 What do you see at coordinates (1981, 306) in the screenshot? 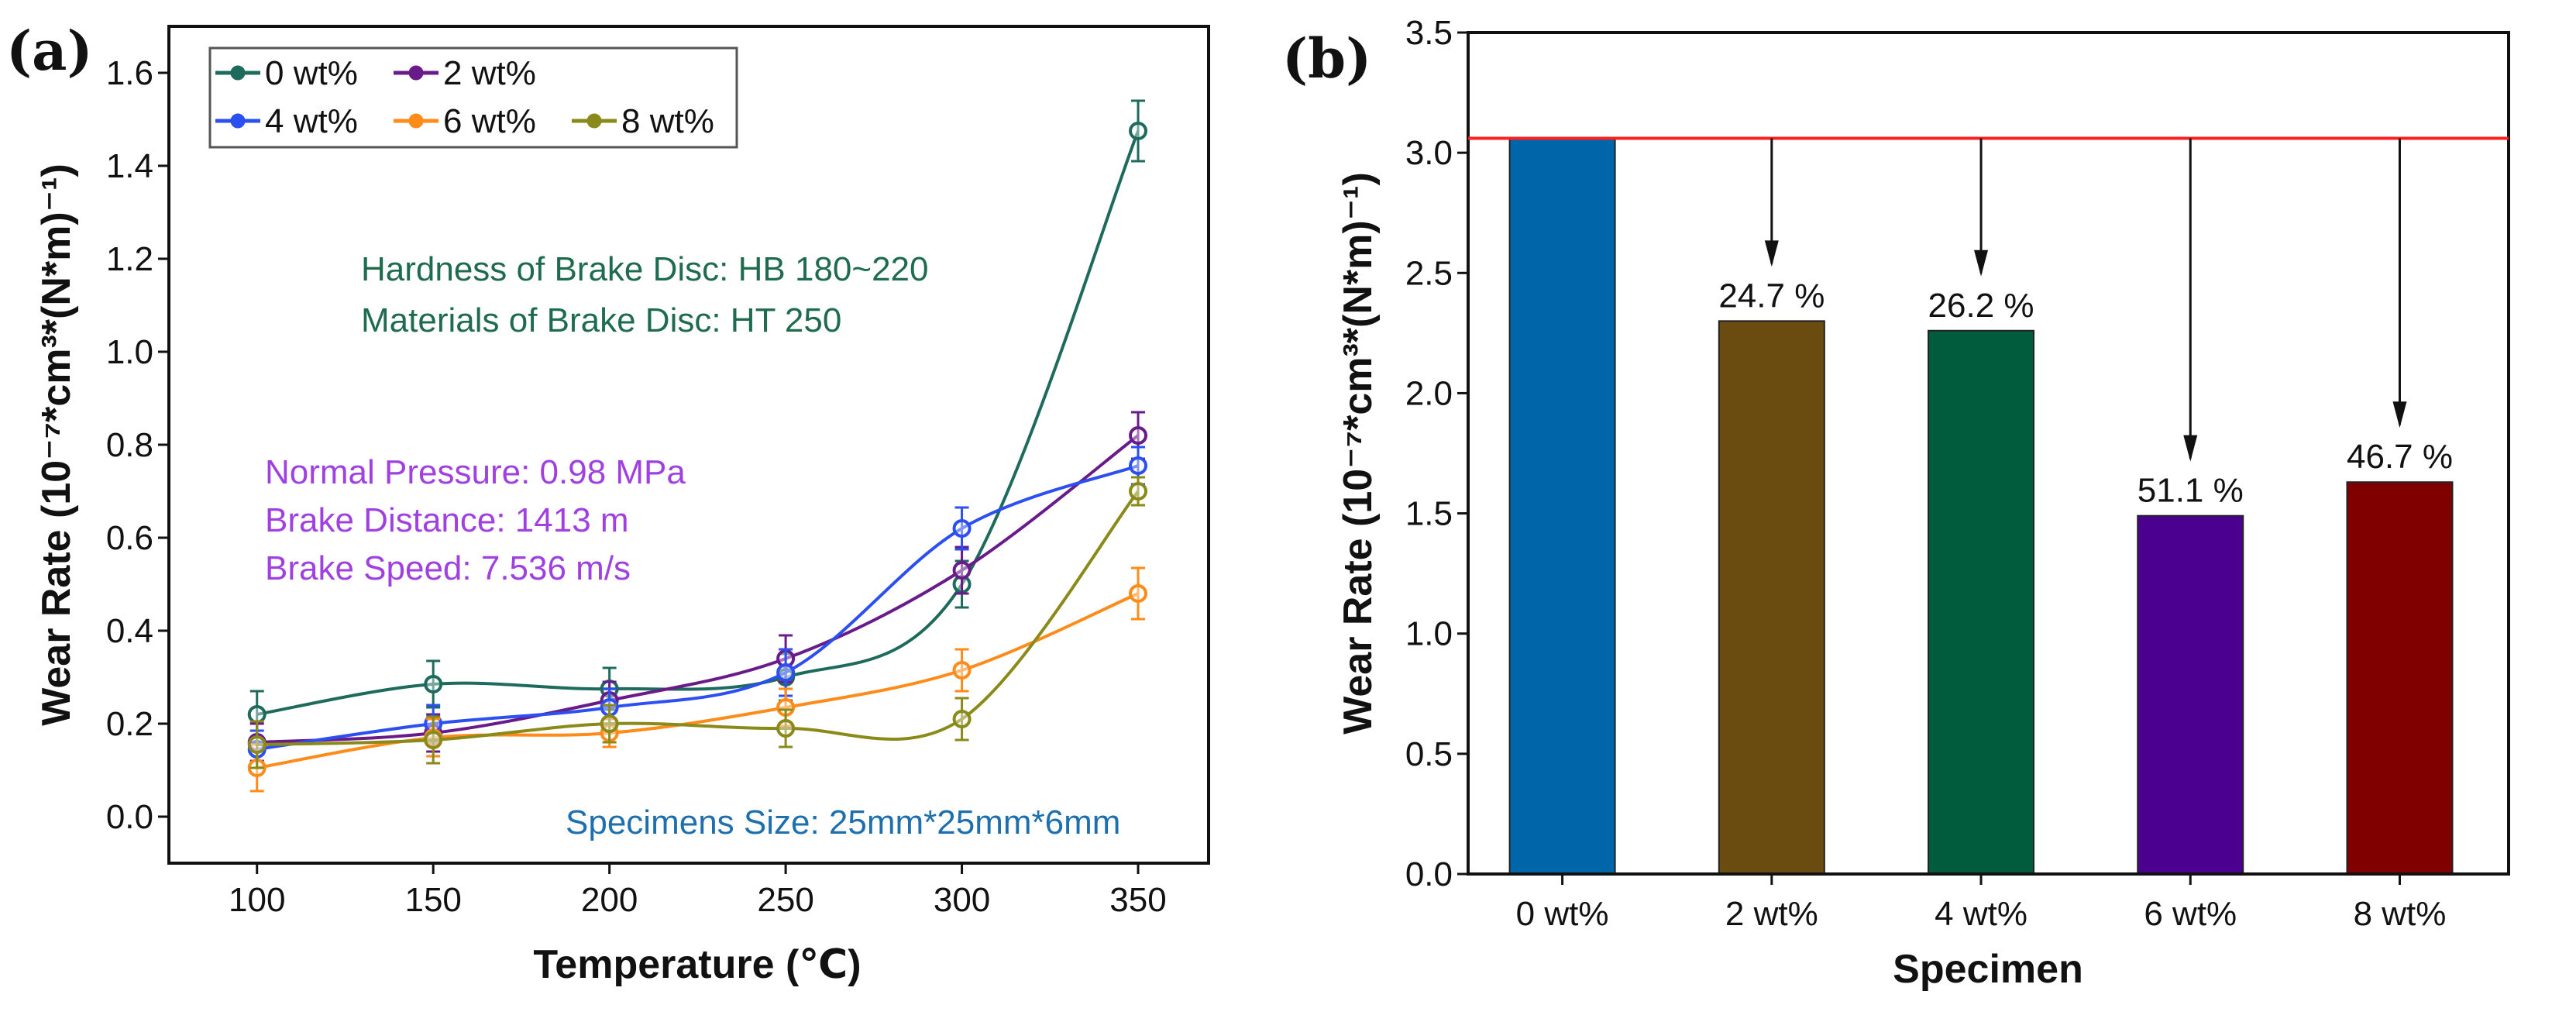
I see `reduction-label: 26.2 %` at bounding box center [1981, 306].